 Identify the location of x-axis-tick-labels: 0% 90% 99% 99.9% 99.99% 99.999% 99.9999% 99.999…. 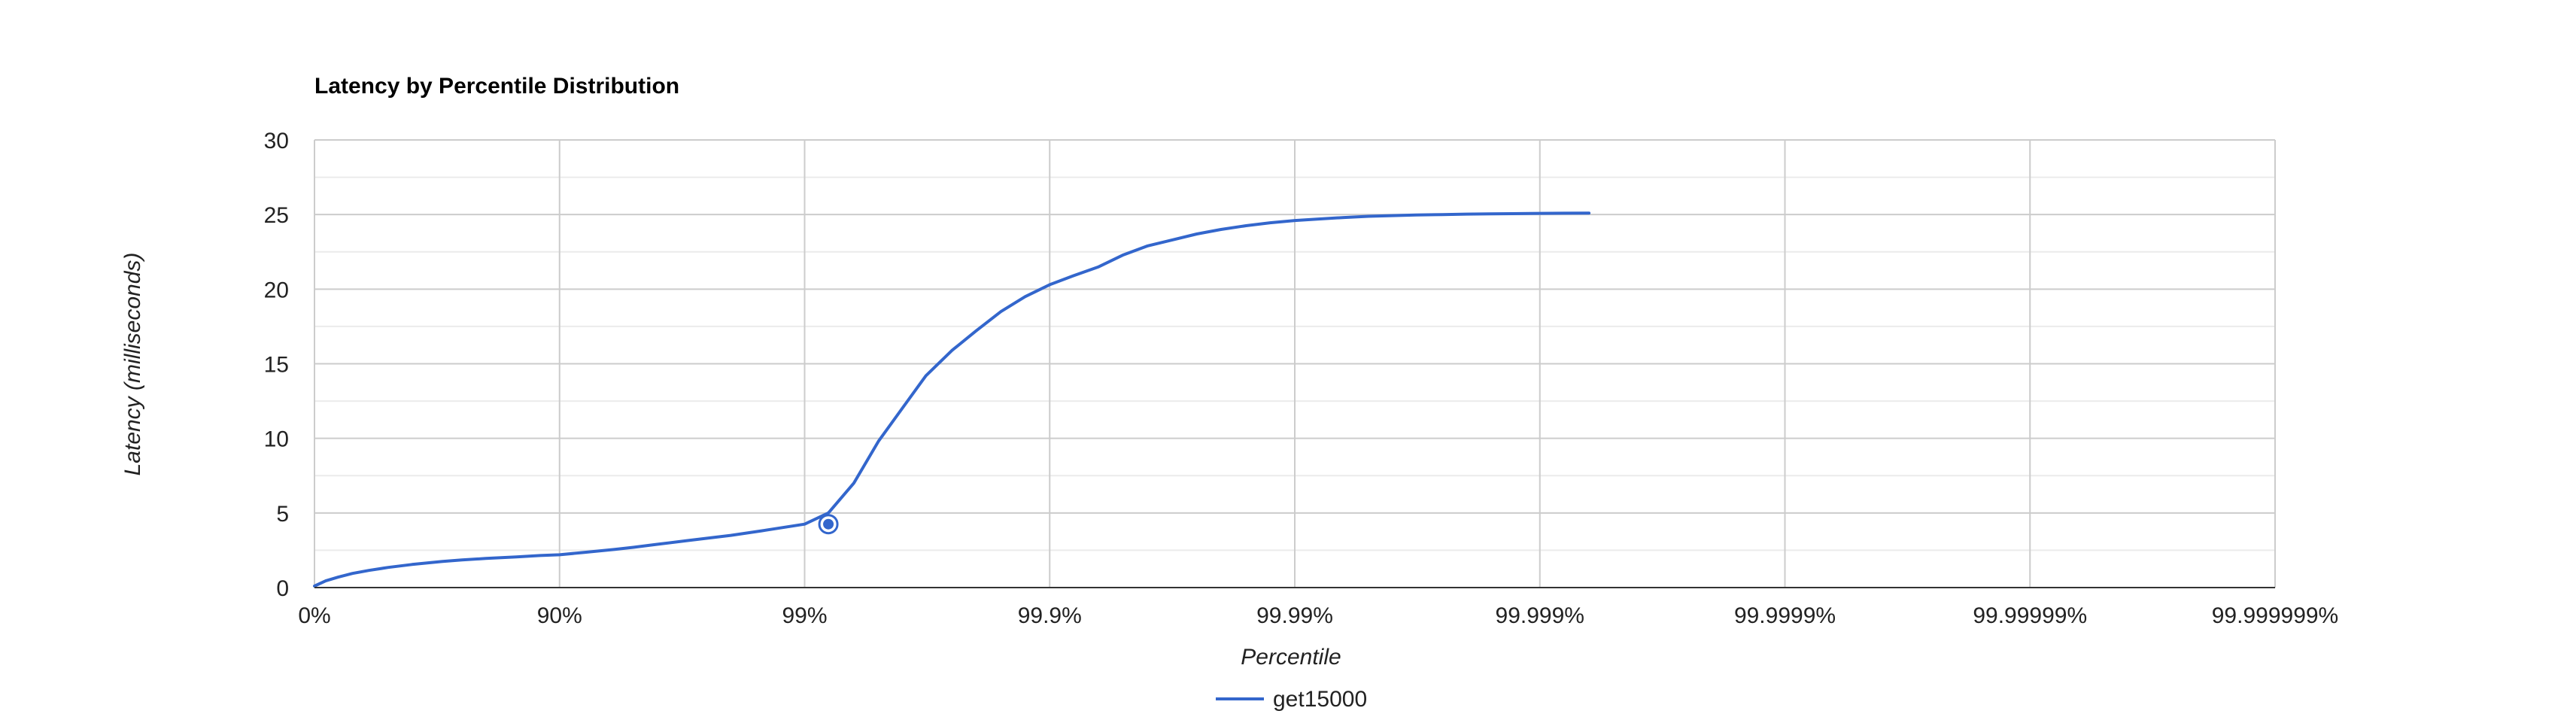
(1318, 616).